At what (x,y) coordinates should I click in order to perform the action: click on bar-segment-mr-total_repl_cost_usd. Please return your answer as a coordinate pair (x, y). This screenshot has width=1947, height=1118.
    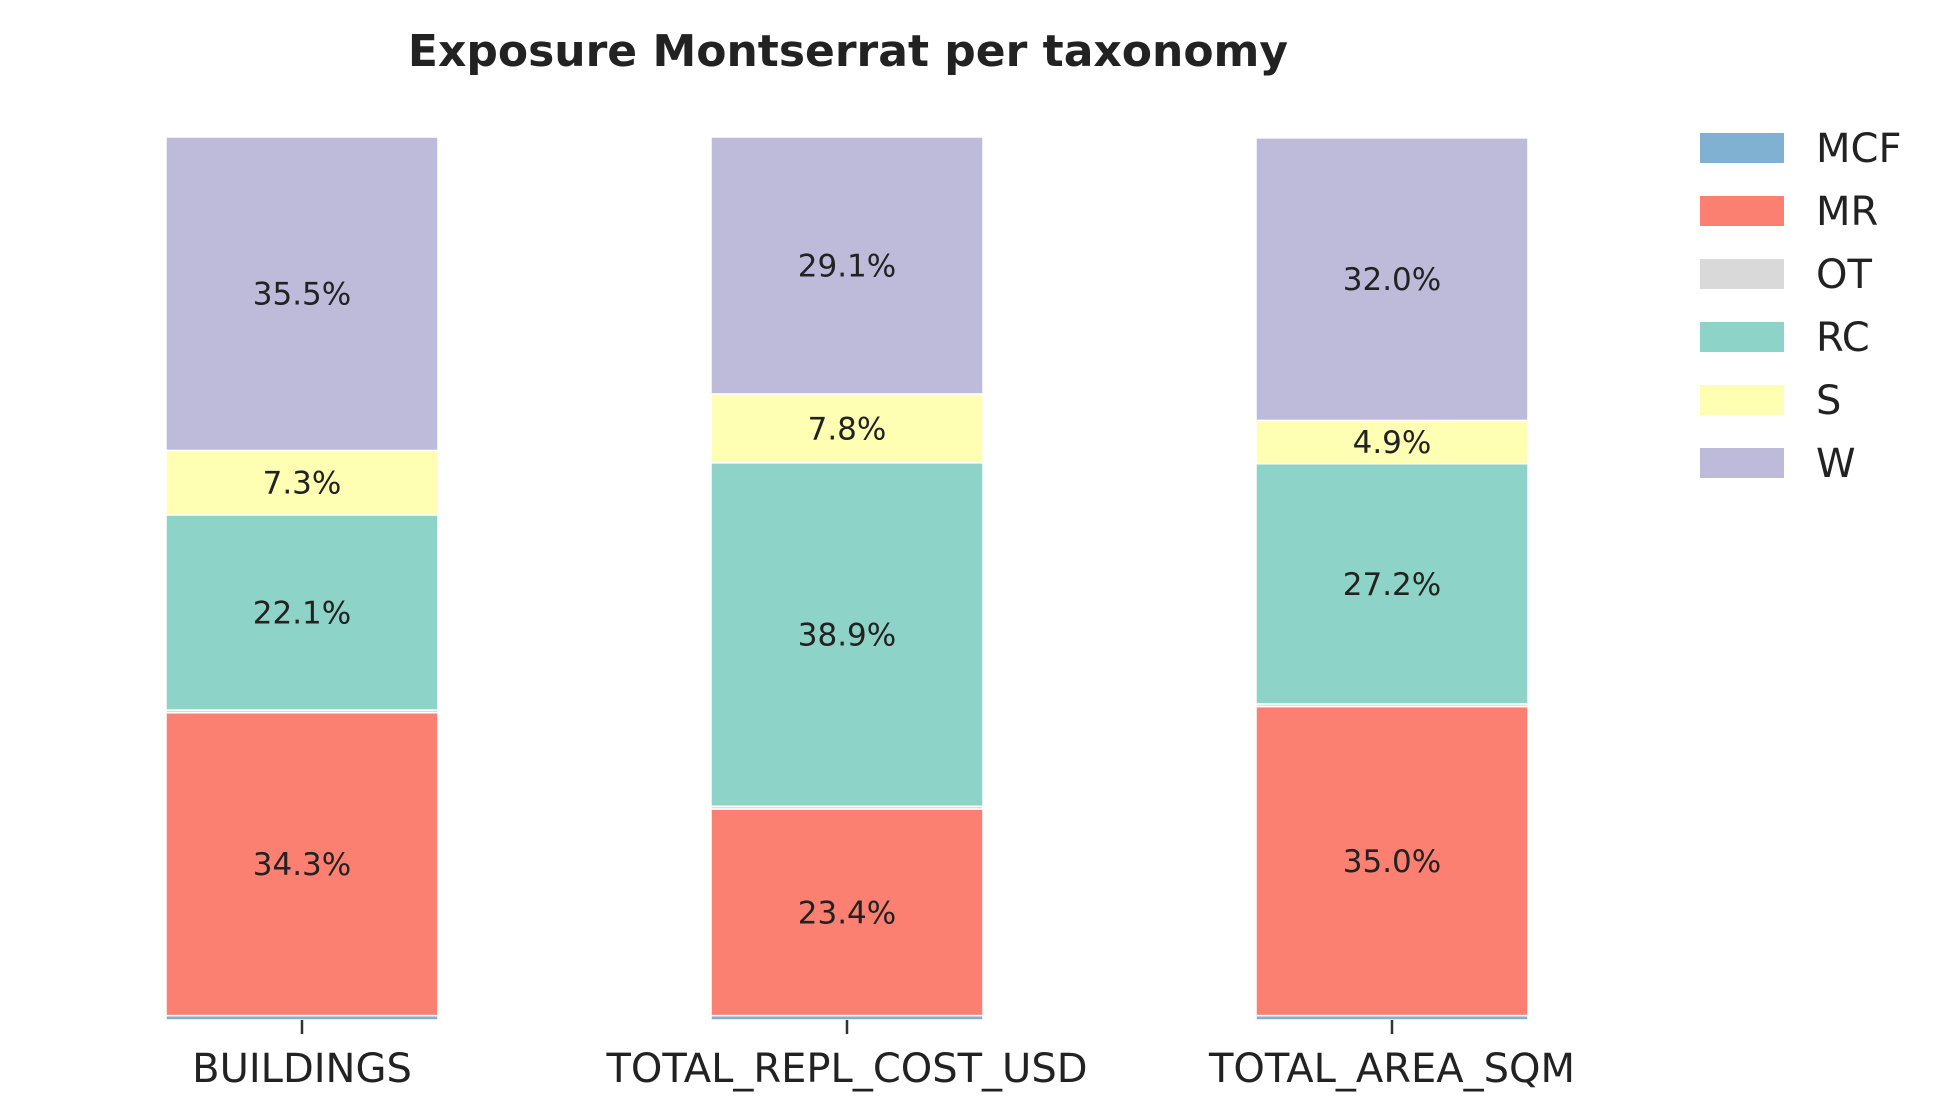
    Looking at the image, I should click on (847, 912).